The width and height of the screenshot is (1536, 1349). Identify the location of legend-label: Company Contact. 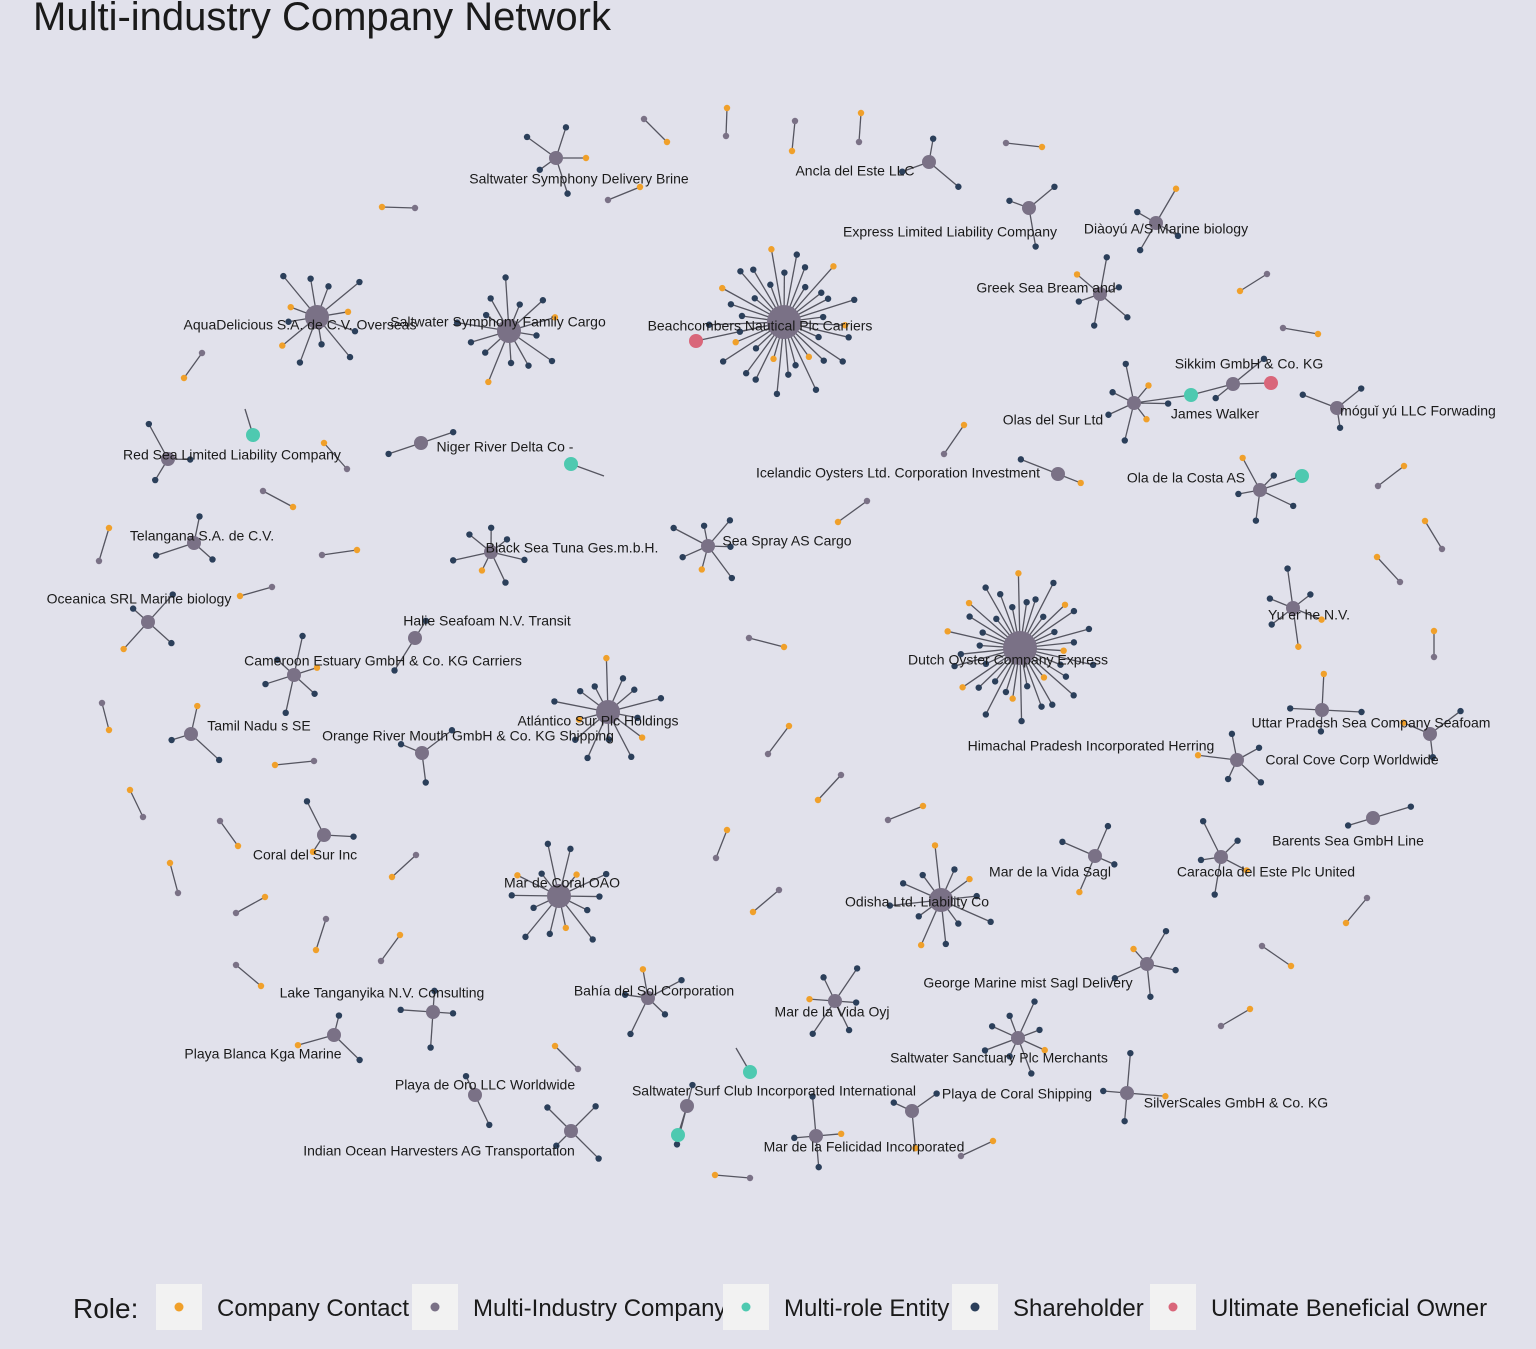
(313, 1308).